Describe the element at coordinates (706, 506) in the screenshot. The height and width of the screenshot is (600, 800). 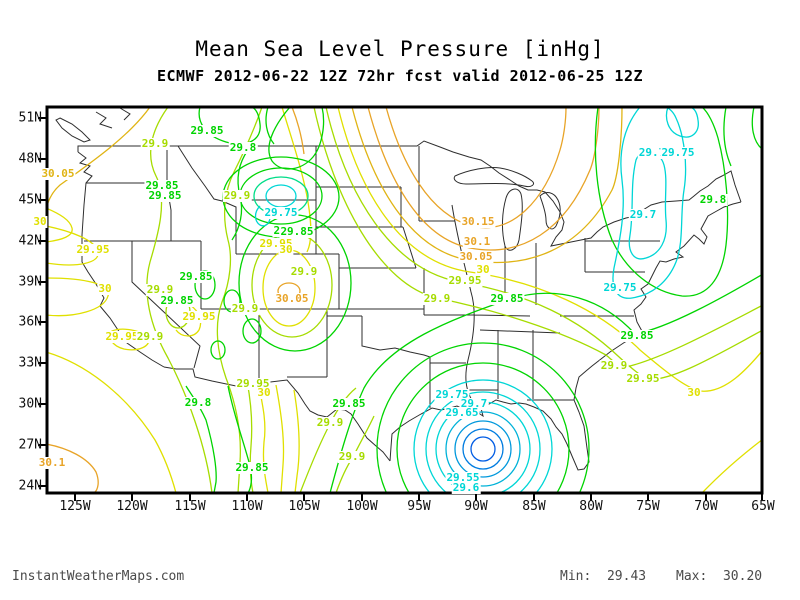
I see `lon-tick-label: 70W` at that location.